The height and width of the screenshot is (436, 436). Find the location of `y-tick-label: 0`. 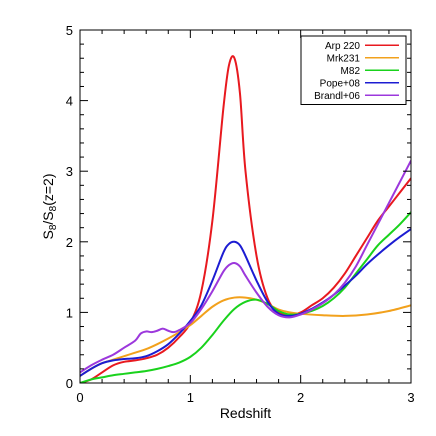

y-tick-label: 0 is located at coordinates (69, 383).